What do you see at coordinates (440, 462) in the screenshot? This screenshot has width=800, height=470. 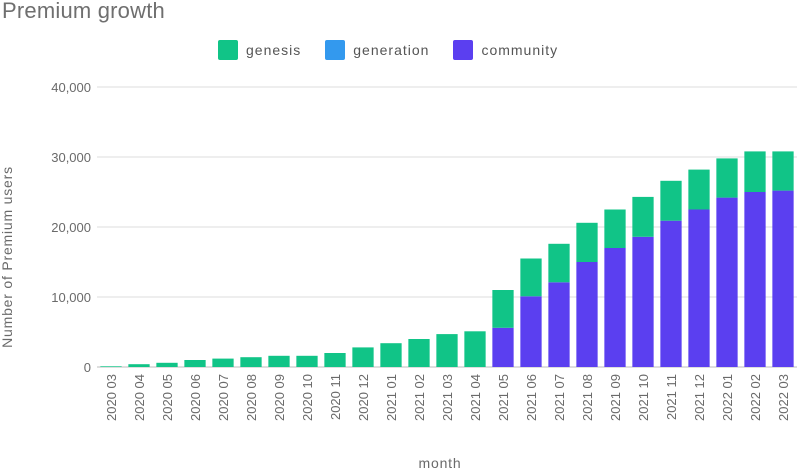 I see `x-axis-title: month` at bounding box center [440, 462].